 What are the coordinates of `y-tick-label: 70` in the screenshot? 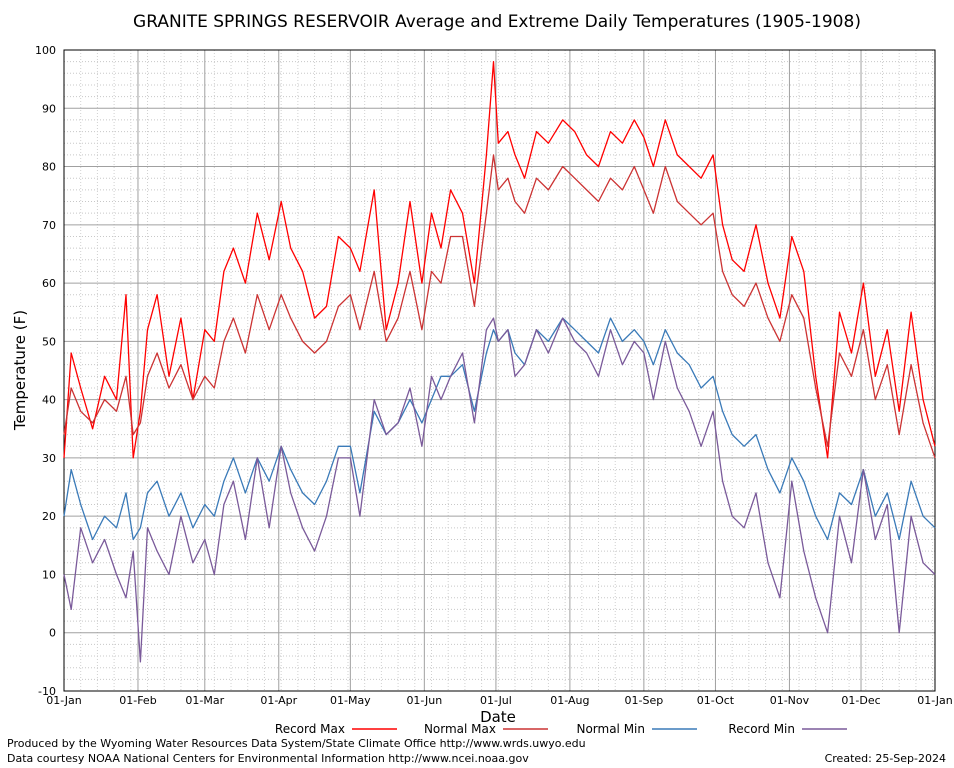 It's located at (49, 225).